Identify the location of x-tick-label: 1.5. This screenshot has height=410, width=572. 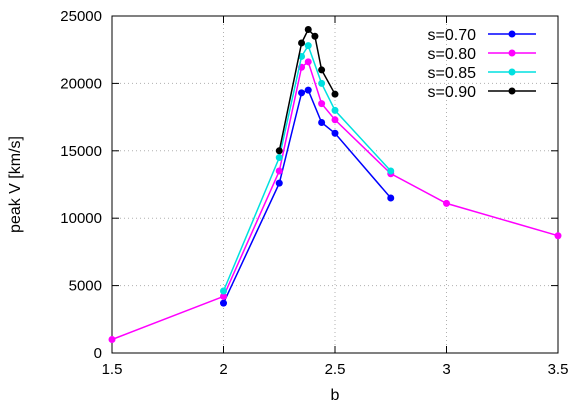
(112, 369).